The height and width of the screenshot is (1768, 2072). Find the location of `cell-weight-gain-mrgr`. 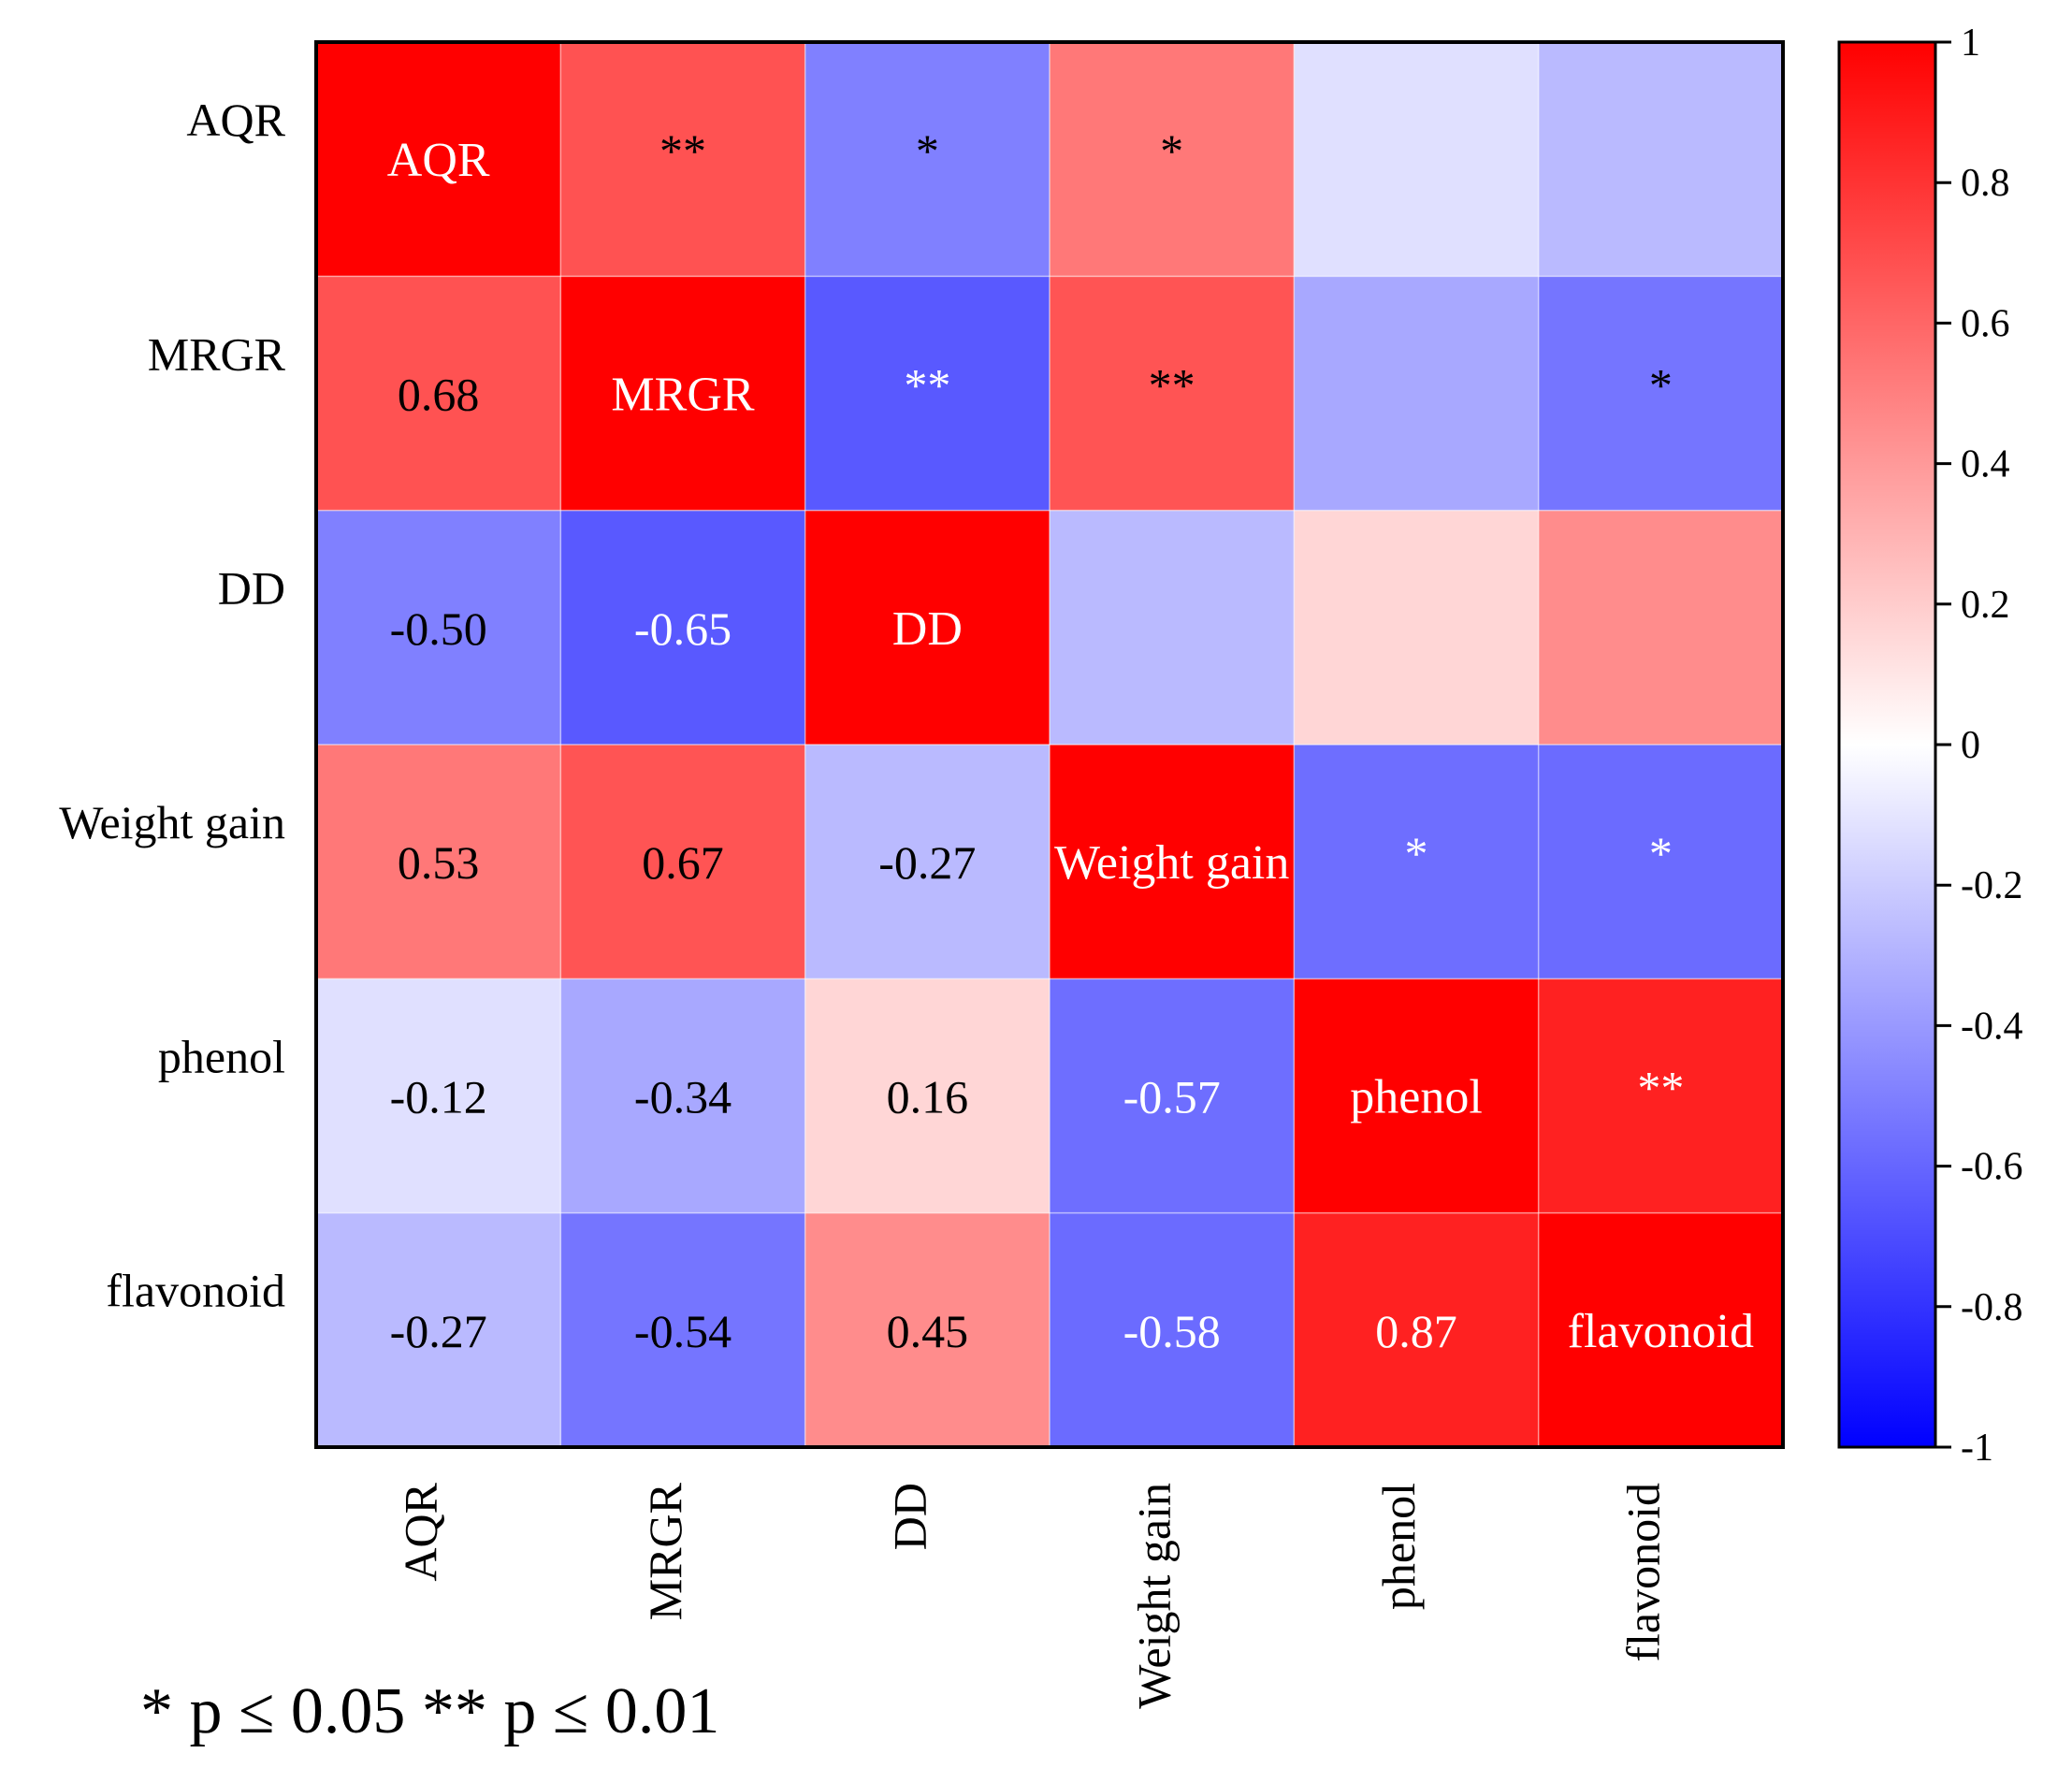

cell-weight-gain-mrgr is located at coordinates (683, 862).